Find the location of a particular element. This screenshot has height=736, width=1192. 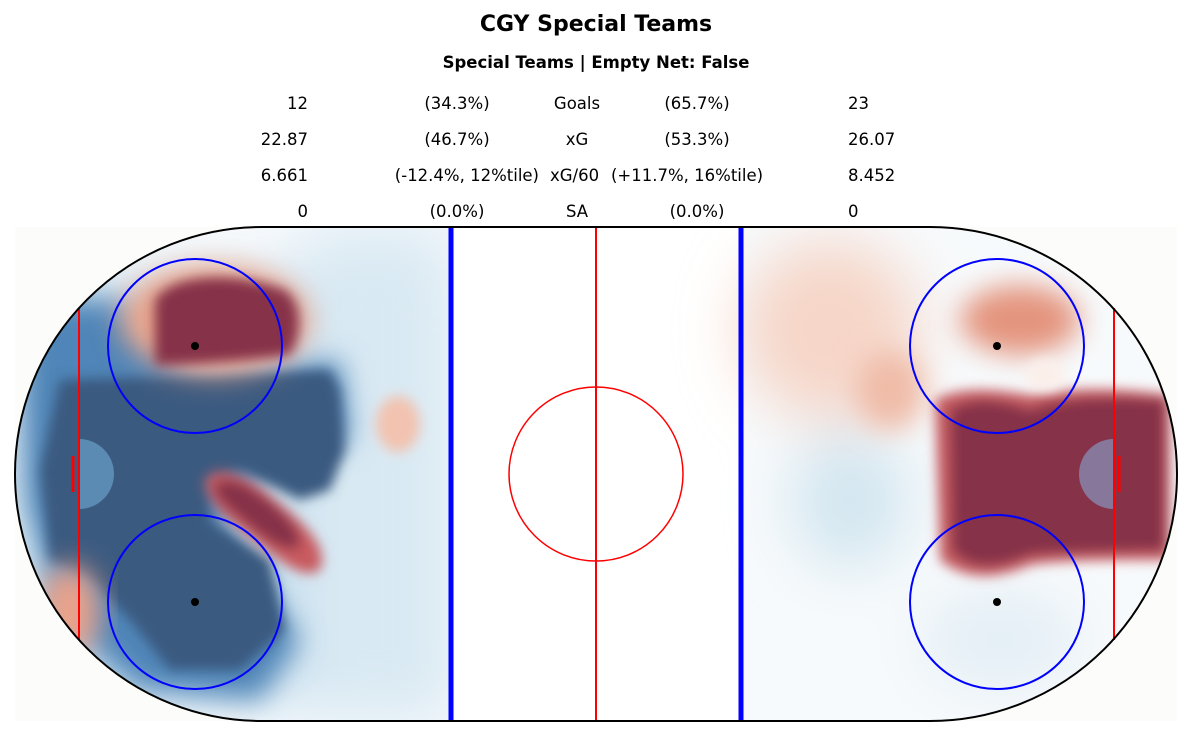

xg-right-share: (53.3%) is located at coordinates (697, 139).